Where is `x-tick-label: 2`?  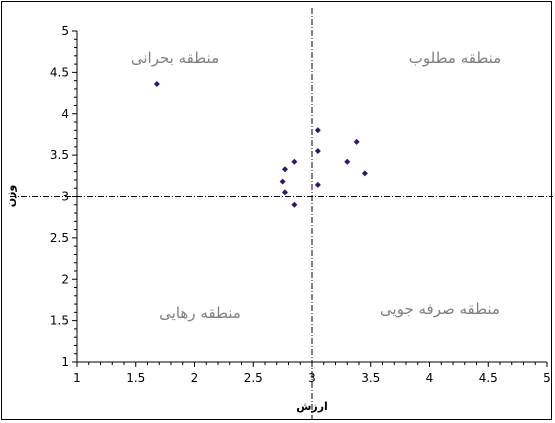 x-tick-label: 2 is located at coordinates (195, 378).